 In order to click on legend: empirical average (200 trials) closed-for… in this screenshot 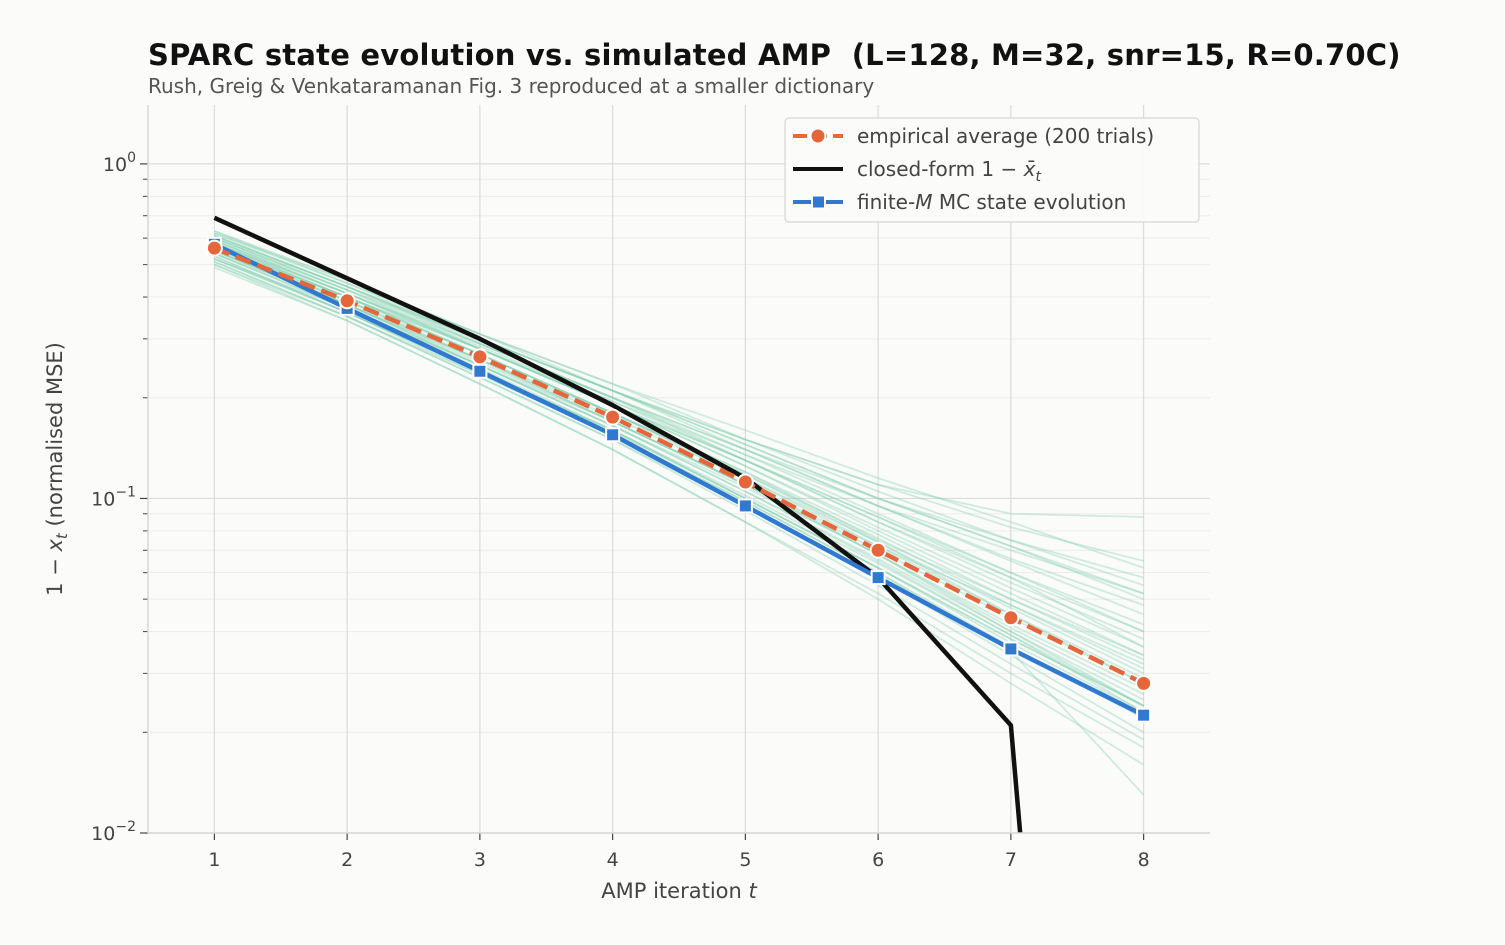, I will do `click(992, 170)`.